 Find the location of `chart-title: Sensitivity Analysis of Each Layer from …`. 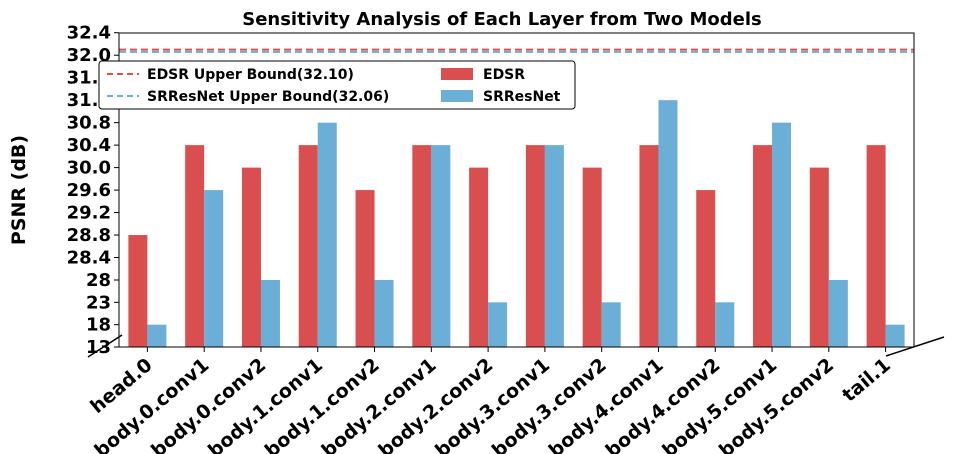

chart-title: Sensitivity Analysis of Each Layer from … is located at coordinates (502, 19).